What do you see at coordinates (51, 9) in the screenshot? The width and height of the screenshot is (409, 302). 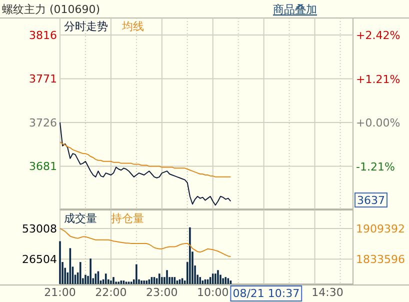 I see `chart-title: 螺纹主力 (010690)` at bounding box center [51, 9].